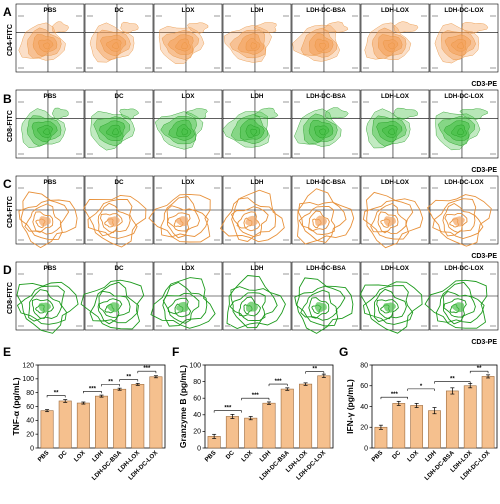 This screenshot has height=504, width=500. I want to click on plot-title: LDH-DC-BSA, so click(326, 182).